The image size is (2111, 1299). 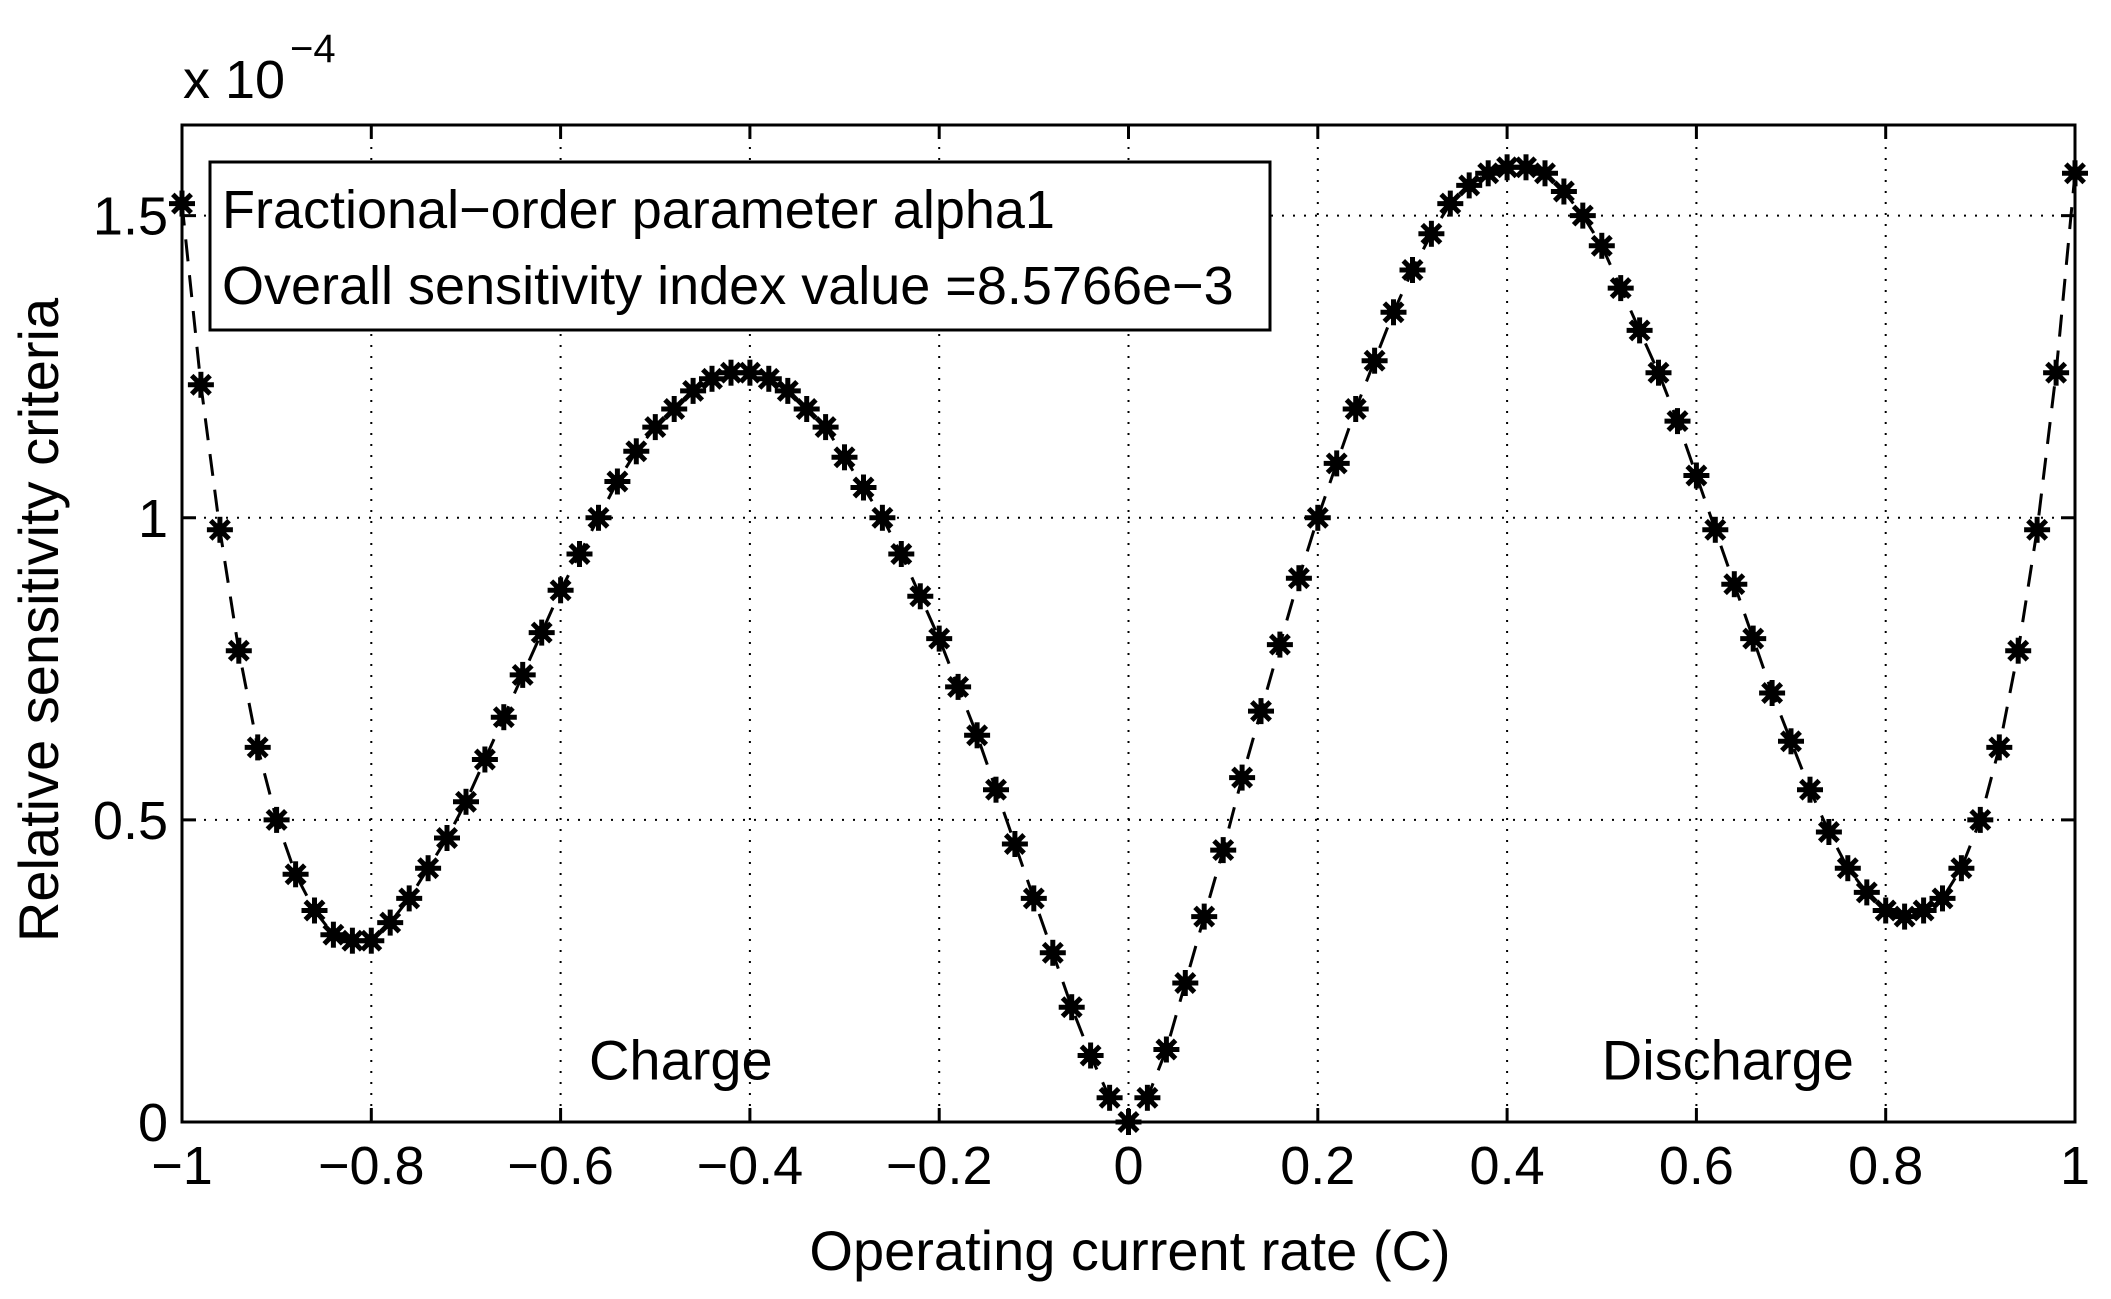 I want to click on x-tick-label: −0.2, so click(x=939, y=1166).